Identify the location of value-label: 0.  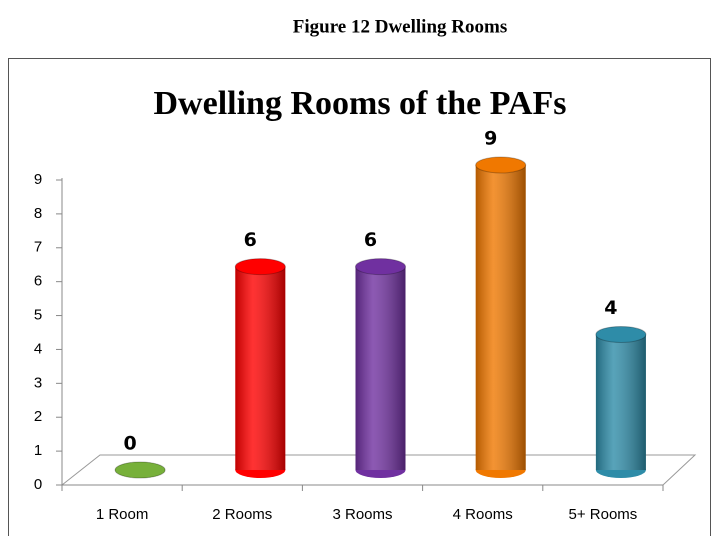
(129, 444).